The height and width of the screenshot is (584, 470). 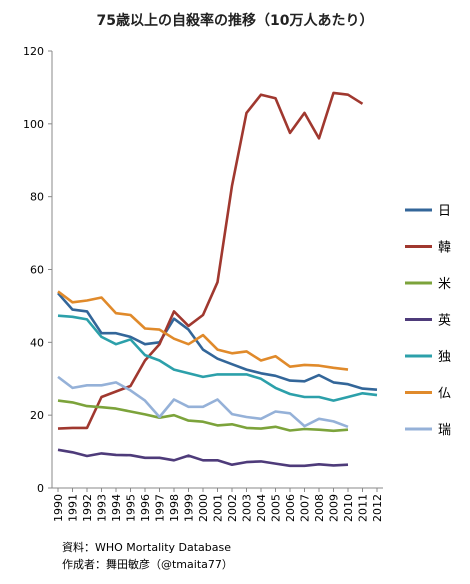 I want to click on legend-label: 米, so click(x=444, y=284).